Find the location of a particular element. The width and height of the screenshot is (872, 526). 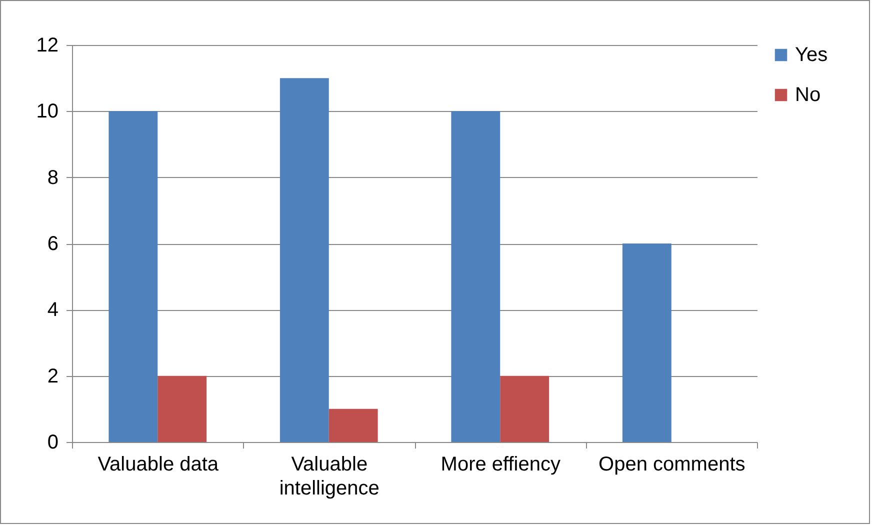

y-tick-label: 6 is located at coordinates (52, 244).